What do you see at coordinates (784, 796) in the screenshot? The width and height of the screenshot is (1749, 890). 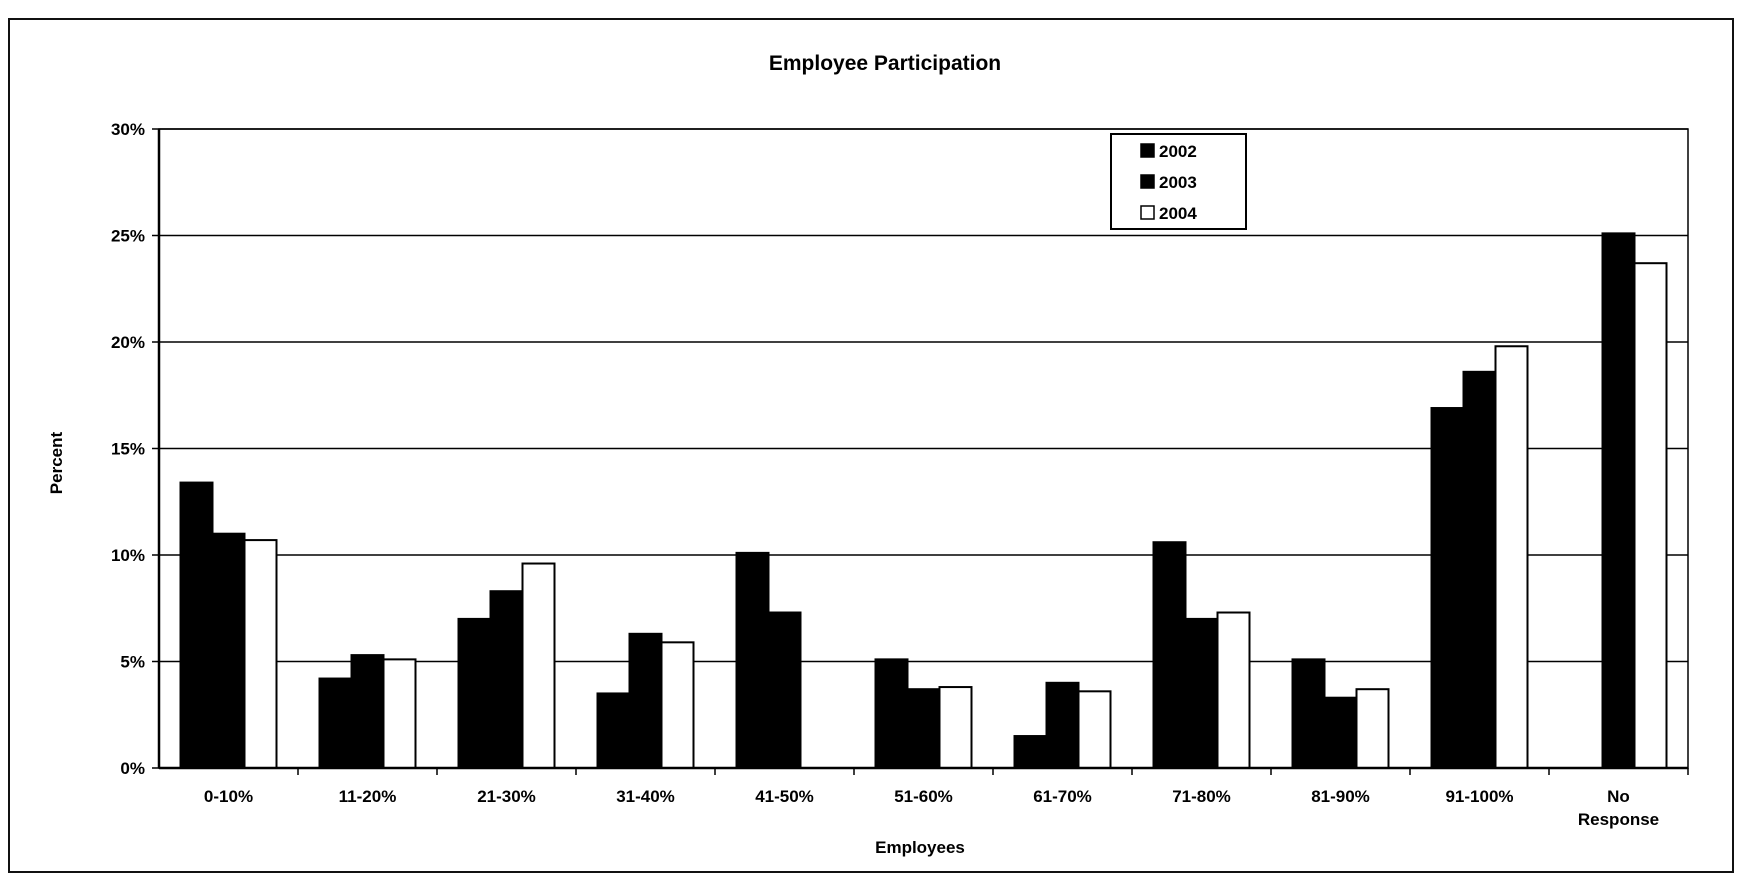 I see `category-label: 41-50%` at bounding box center [784, 796].